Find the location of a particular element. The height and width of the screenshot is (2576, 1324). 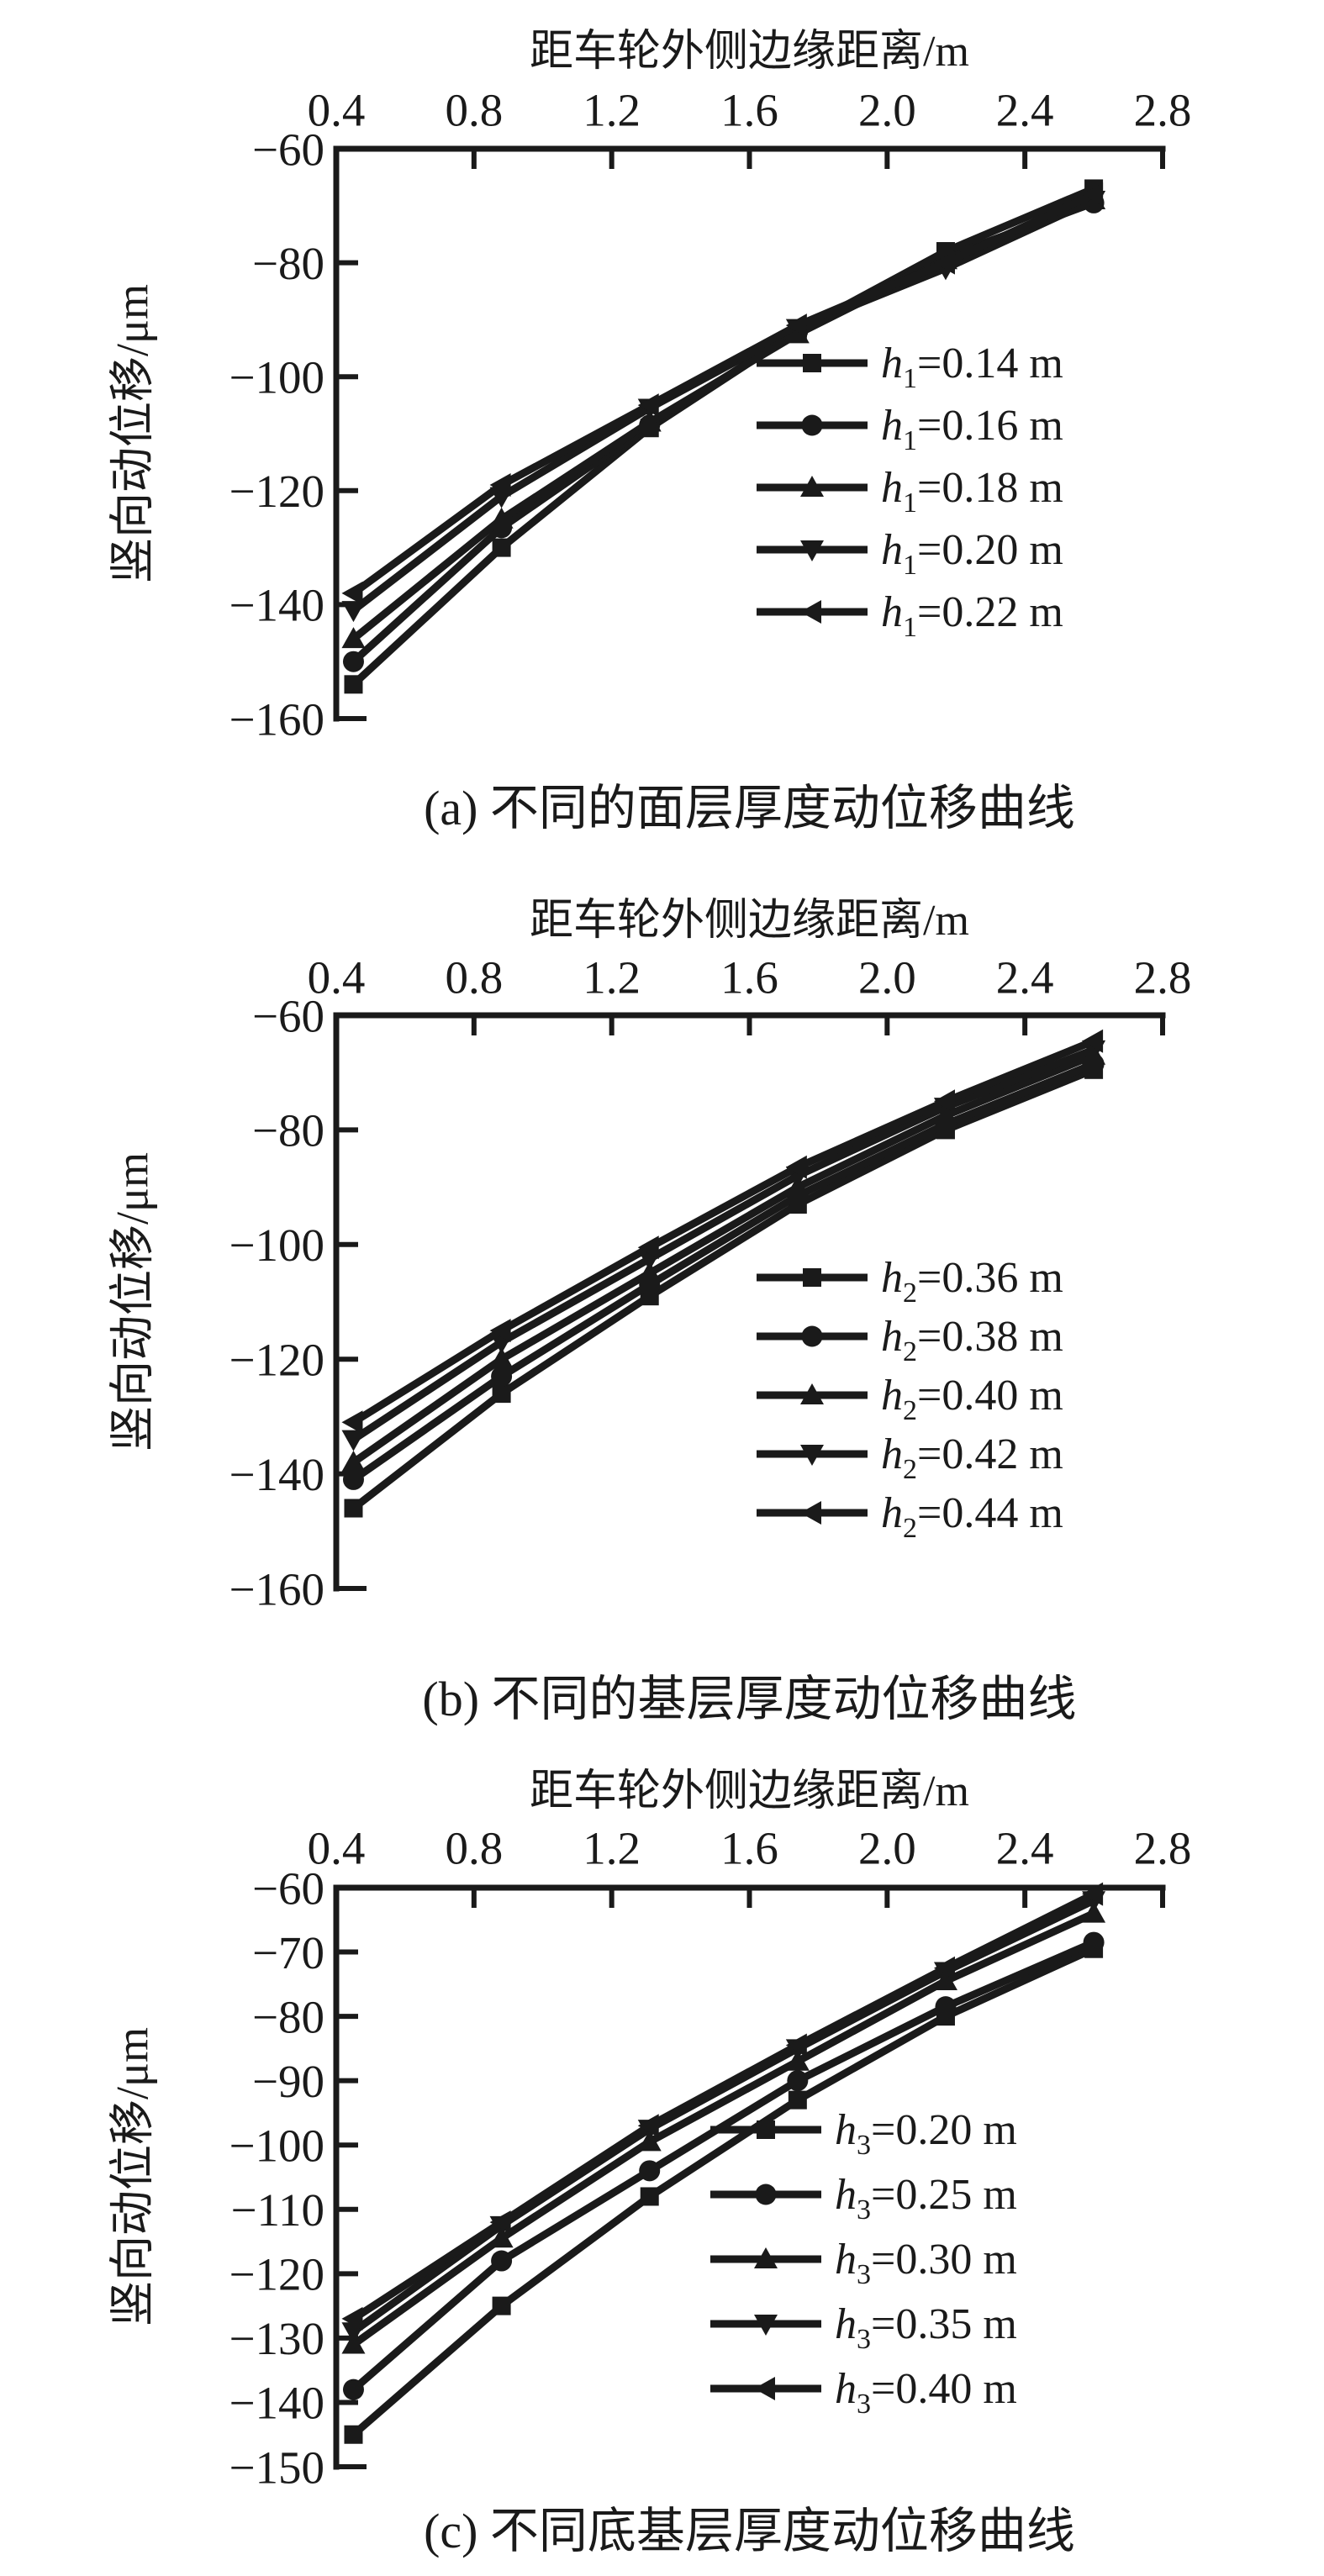

series-line-triangle-left-b is located at coordinates (723, 1231).